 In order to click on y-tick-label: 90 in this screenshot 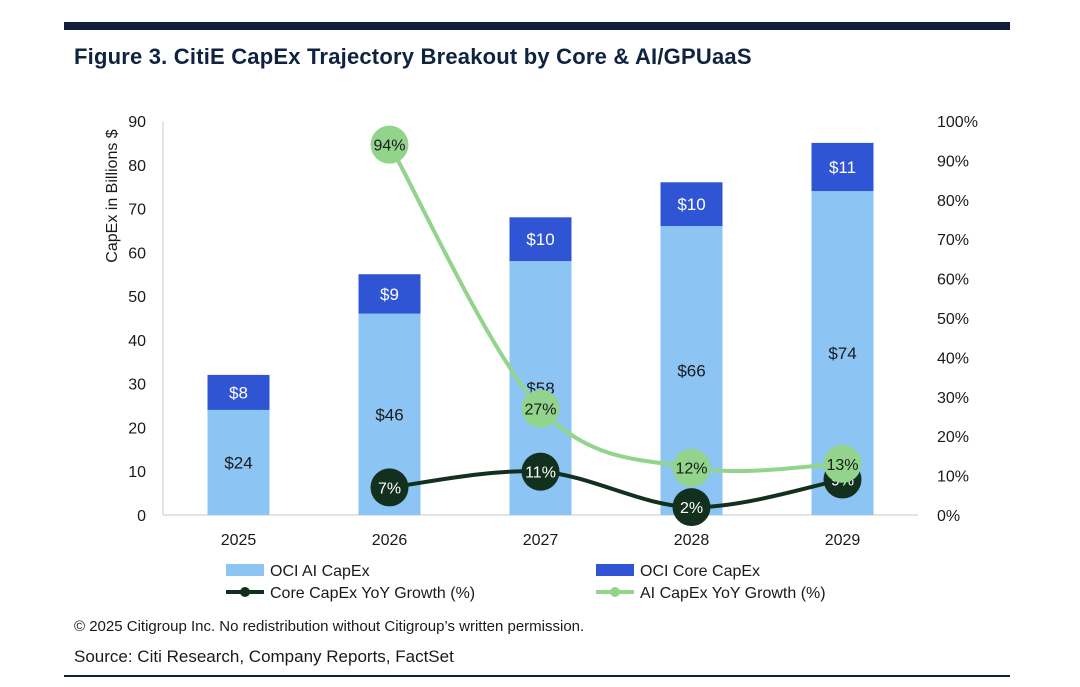, I will do `click(137, 122)`.